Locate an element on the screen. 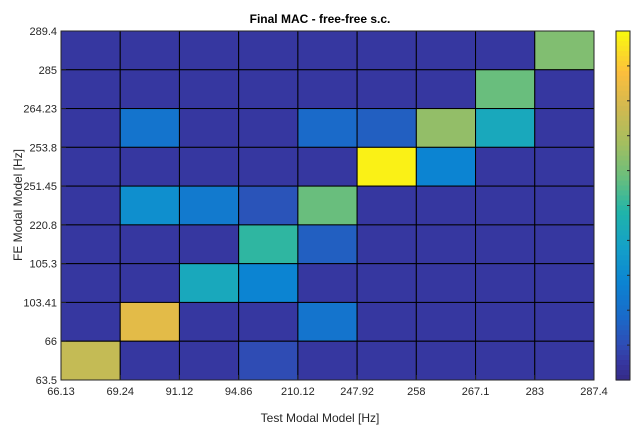  x-tick-label: 66.13 is located at coordinates (61, 392).